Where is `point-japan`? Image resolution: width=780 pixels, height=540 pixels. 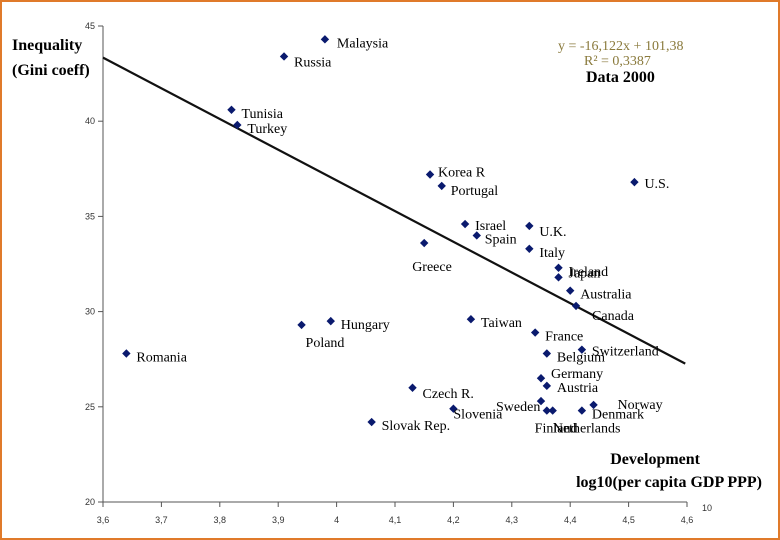
point-japan is located at coordinates (558, 277).